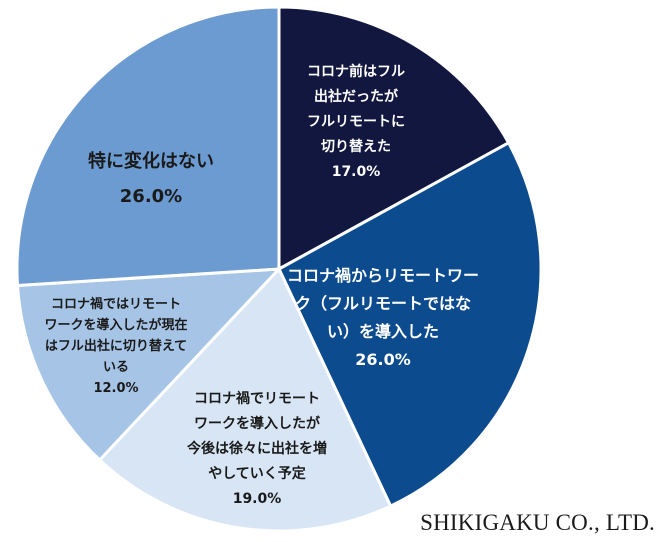 The image size is (667, 542). I want to click on slice-value-label: 17.0%, so click(356, 172).